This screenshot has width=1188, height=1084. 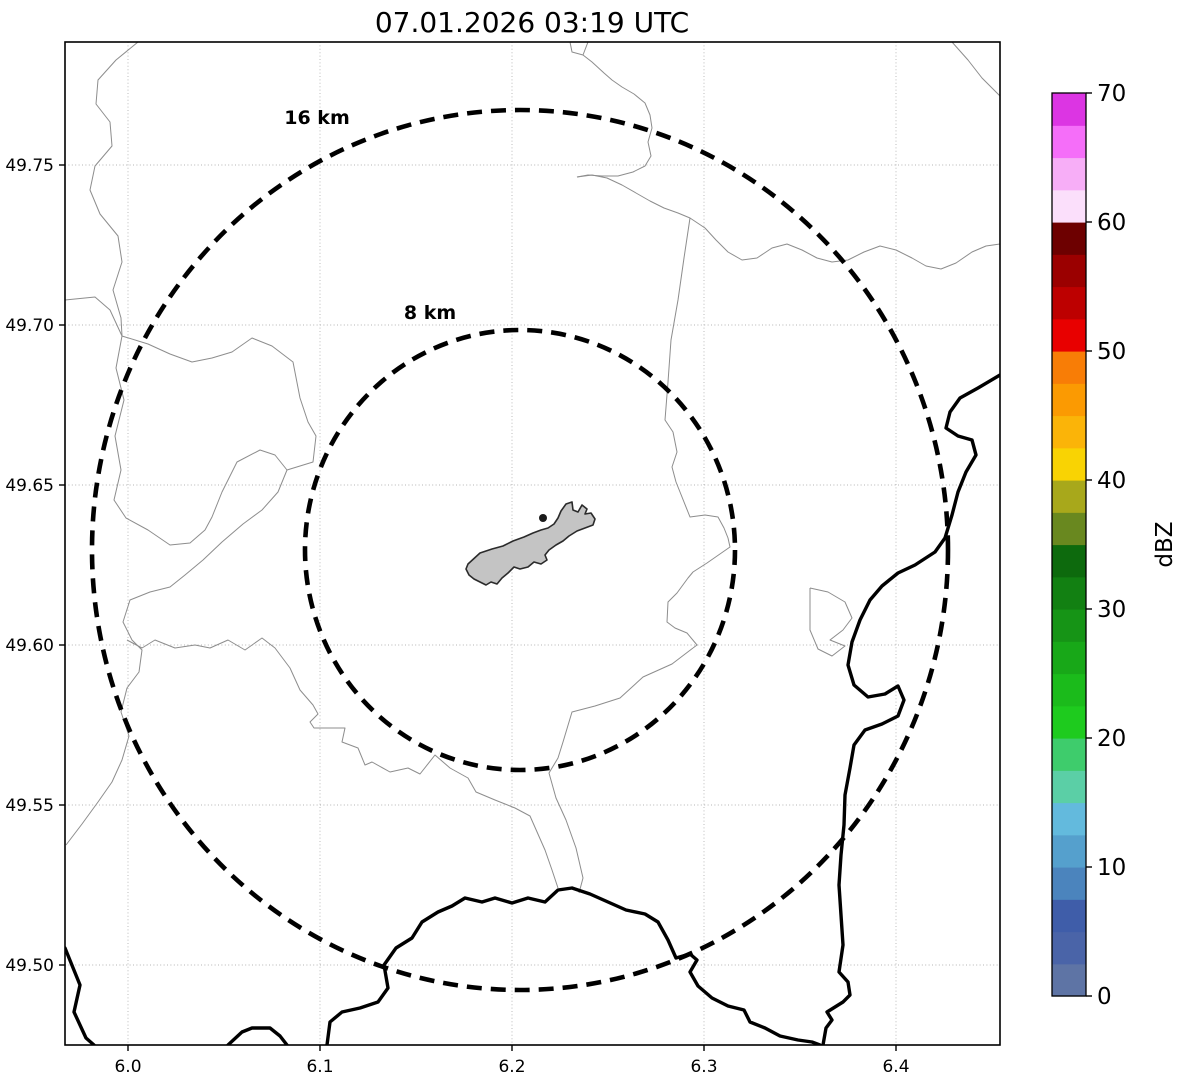 I want to click on urban-area-polygon, so click(x=530, y=543).